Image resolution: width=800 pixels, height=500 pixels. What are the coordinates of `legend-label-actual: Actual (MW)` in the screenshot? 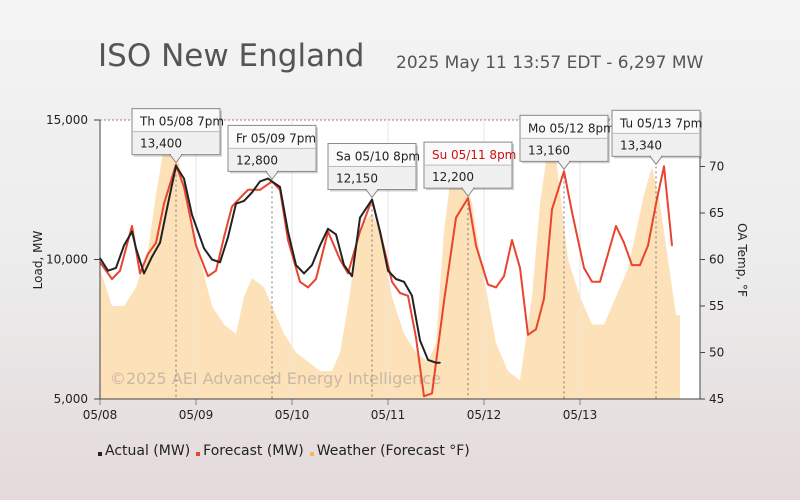 It's located at (148, 451).